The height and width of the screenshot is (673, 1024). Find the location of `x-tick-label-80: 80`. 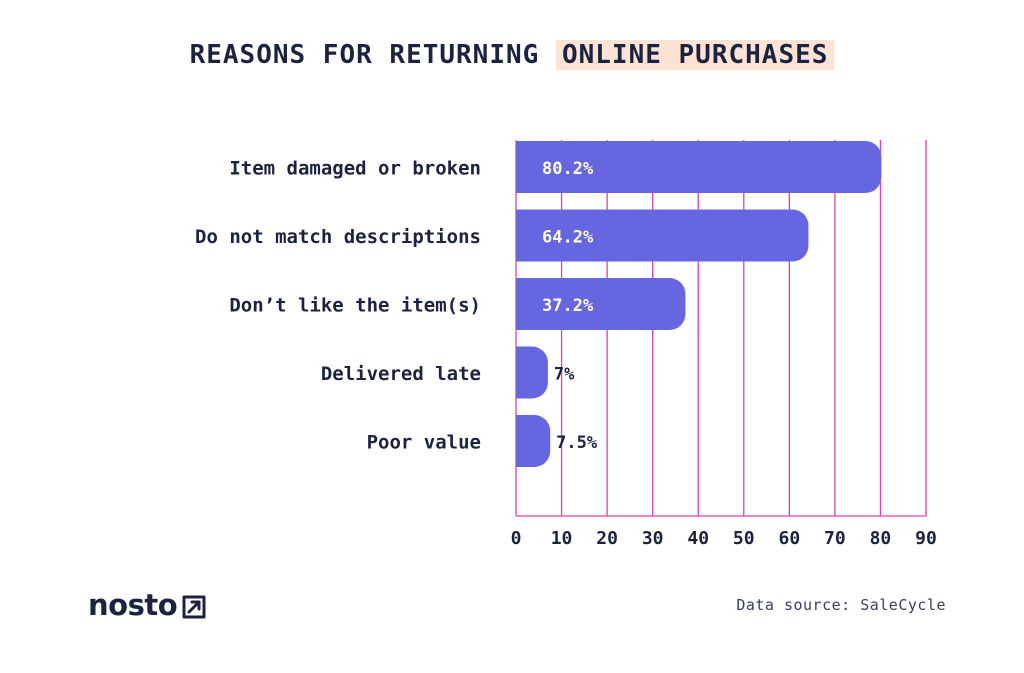

x-tick-label-80: 80 is located at coordinates (881, 538).